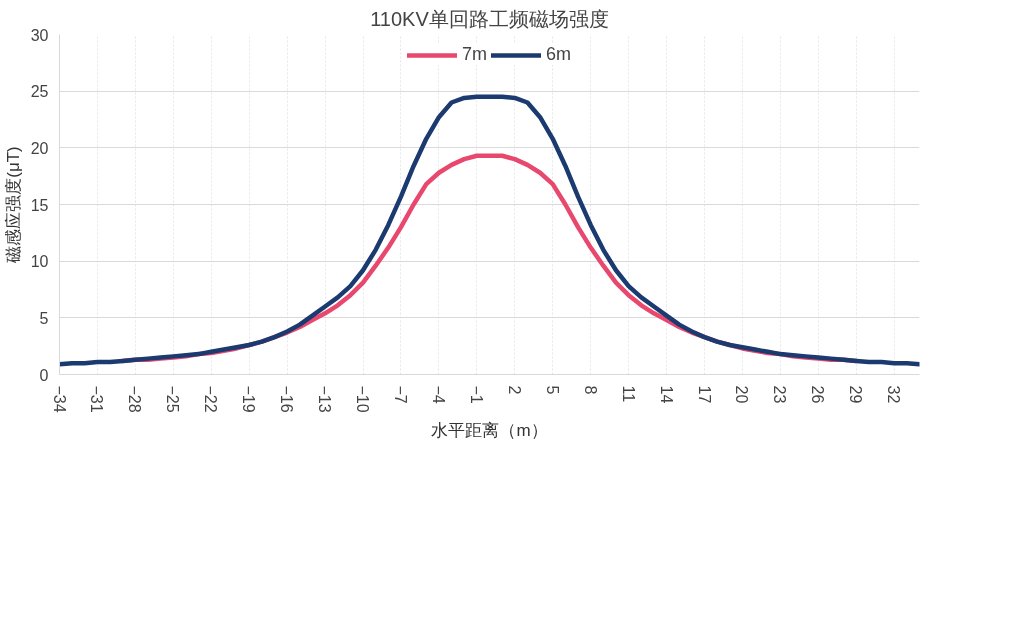 The height and width of the screenshot is (644, 1012). I want to click on y-axis-title: 磁感应强度(μT), so click(13, 205).